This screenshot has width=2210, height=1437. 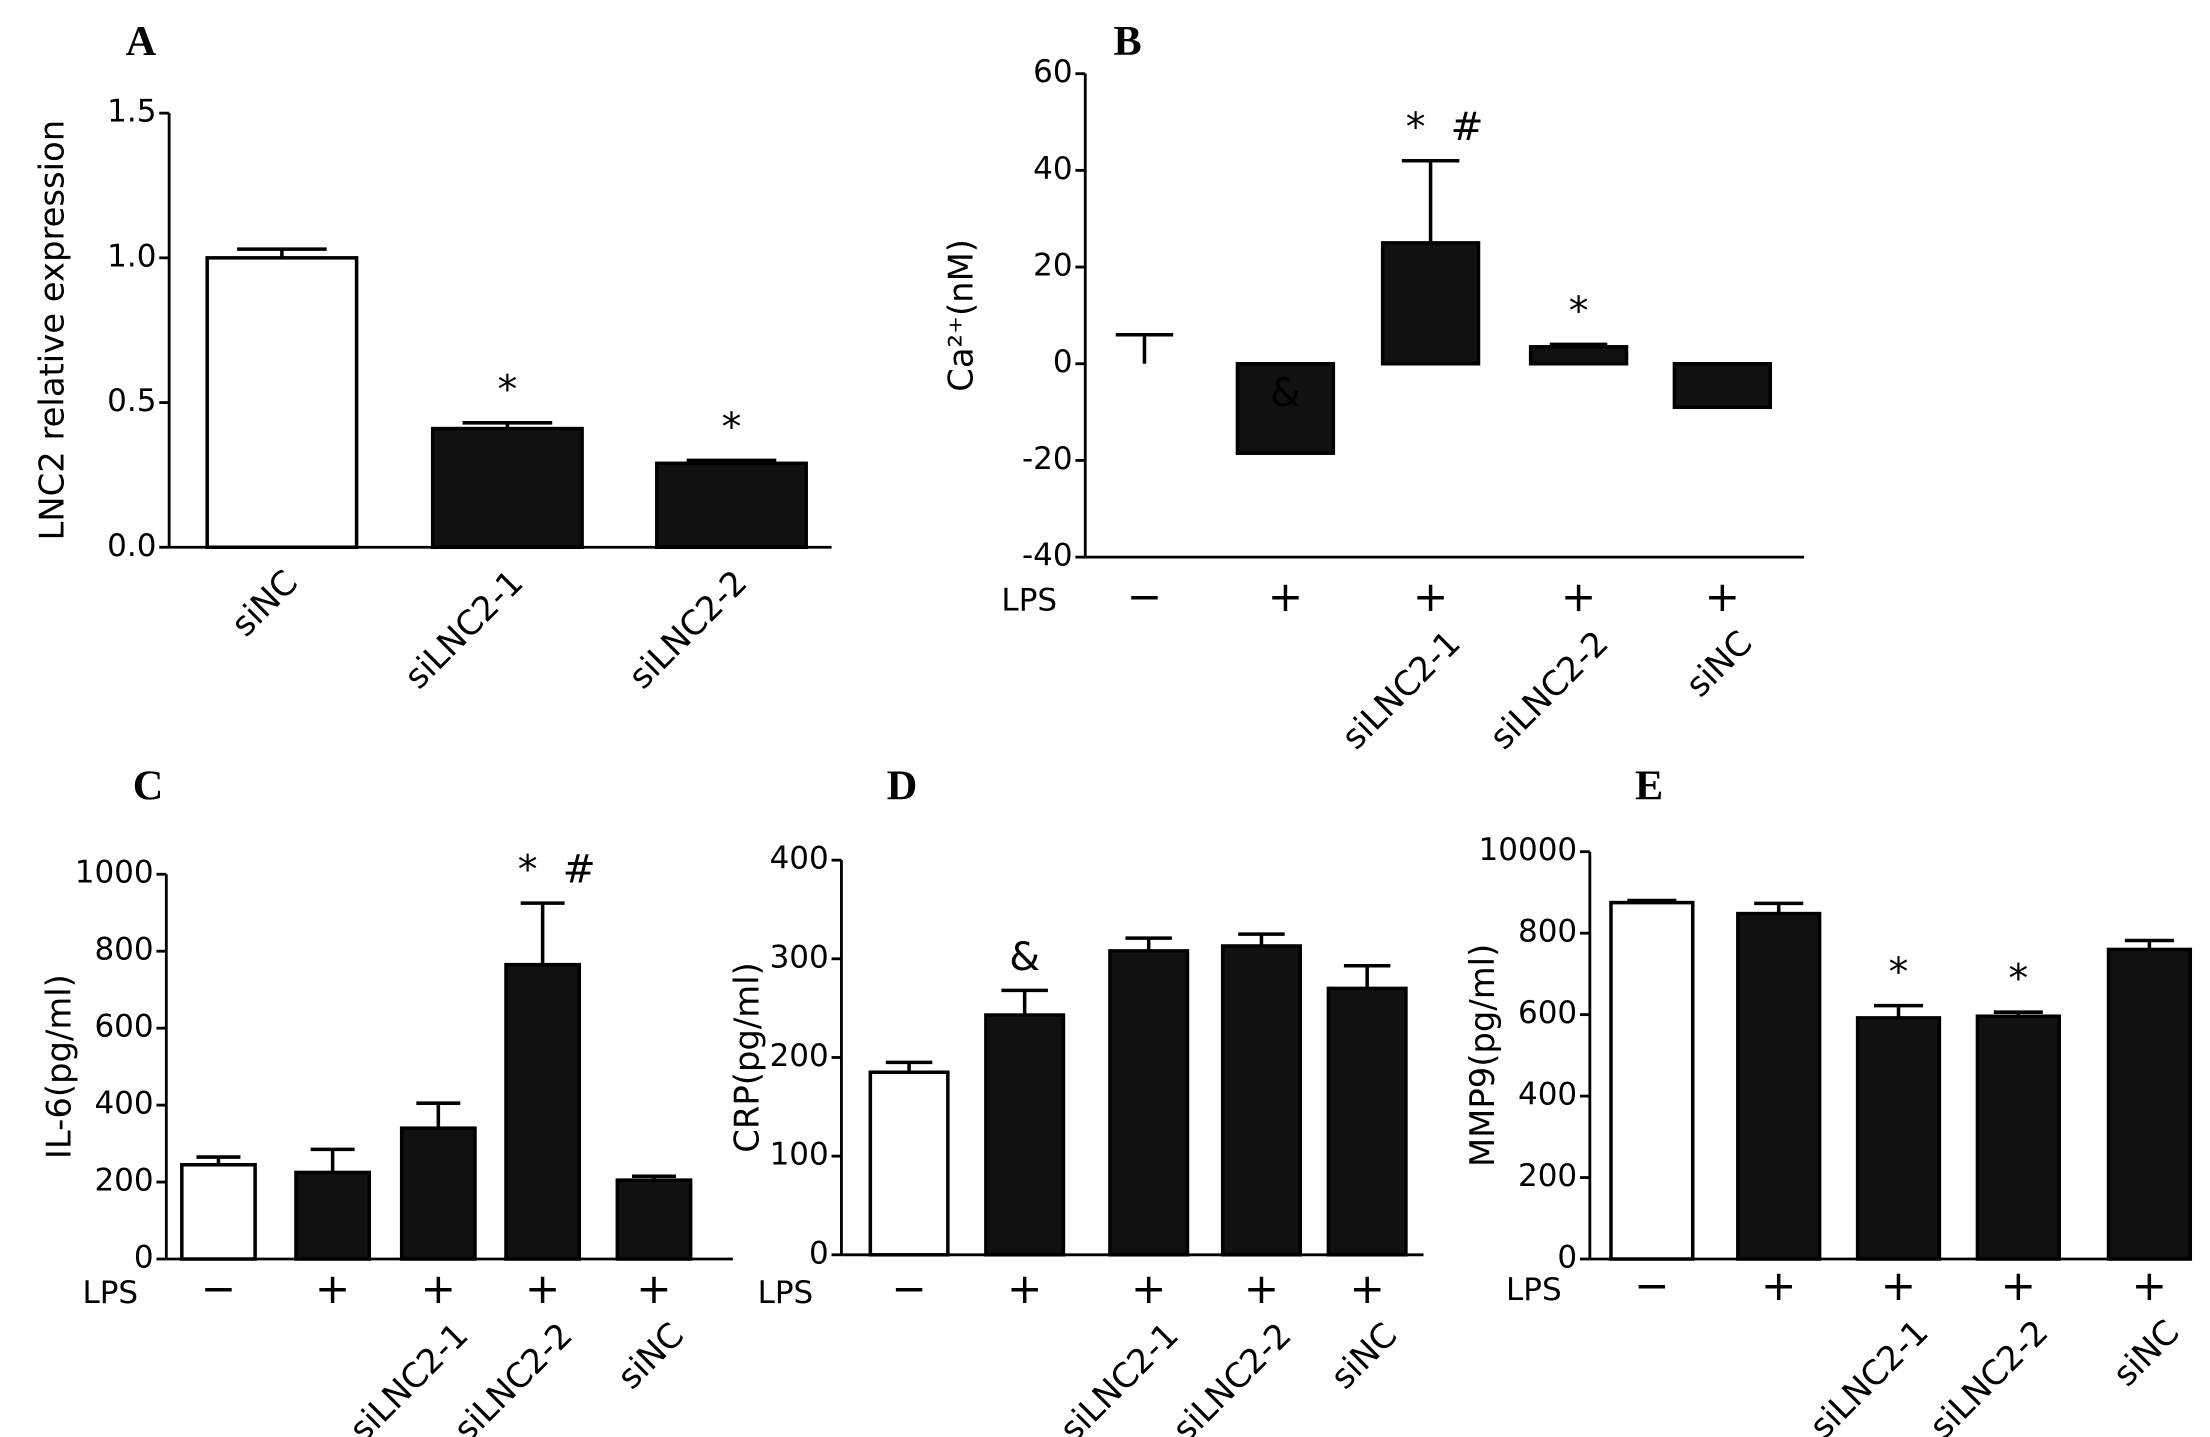 I want to click on y-tick-label: 1000, so click(x=114, y=873).